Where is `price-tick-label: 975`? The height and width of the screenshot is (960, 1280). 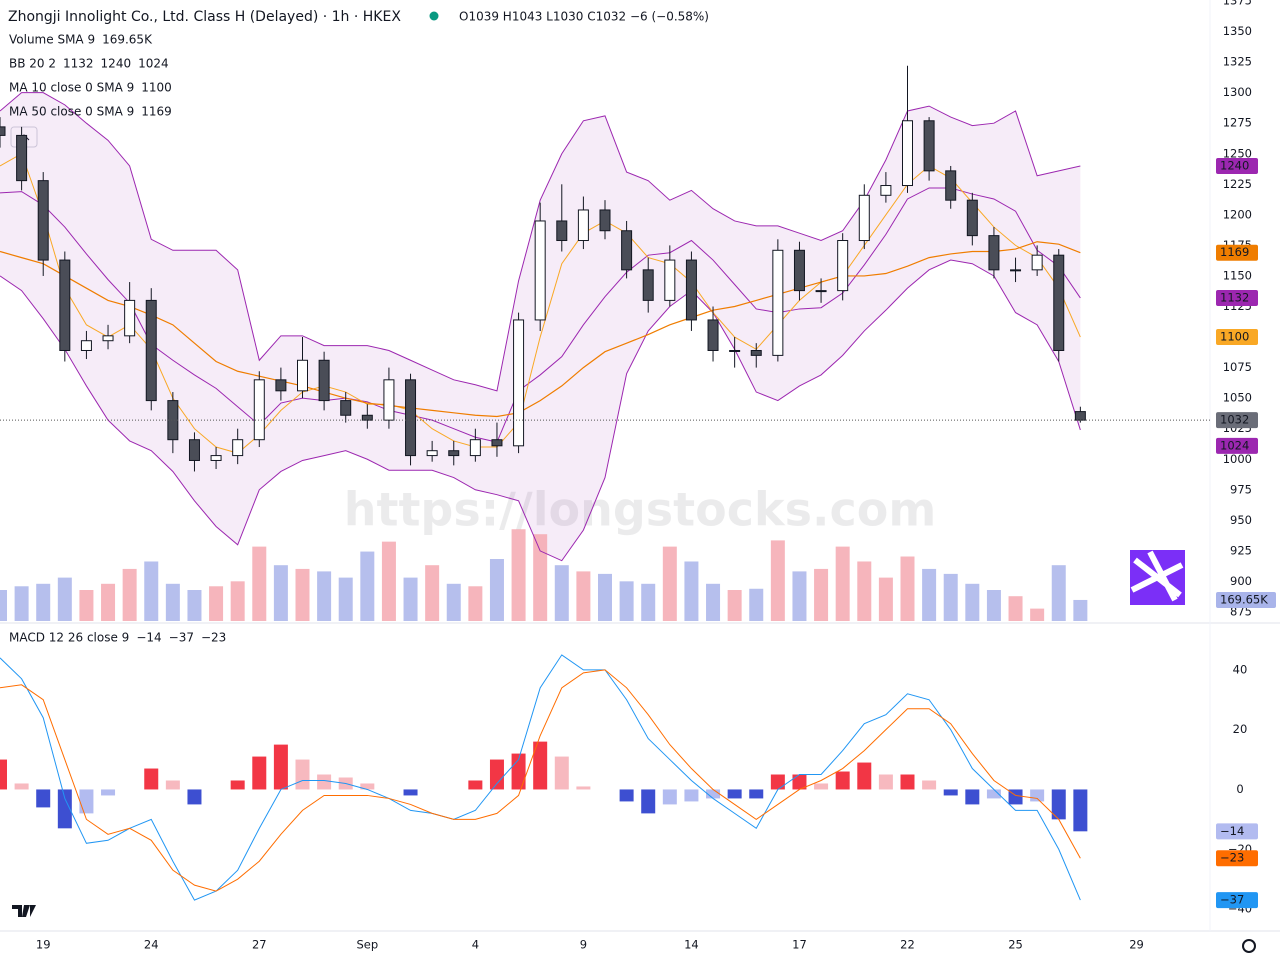
price-tick-label: 975 is located at coordinates (1241, 489).